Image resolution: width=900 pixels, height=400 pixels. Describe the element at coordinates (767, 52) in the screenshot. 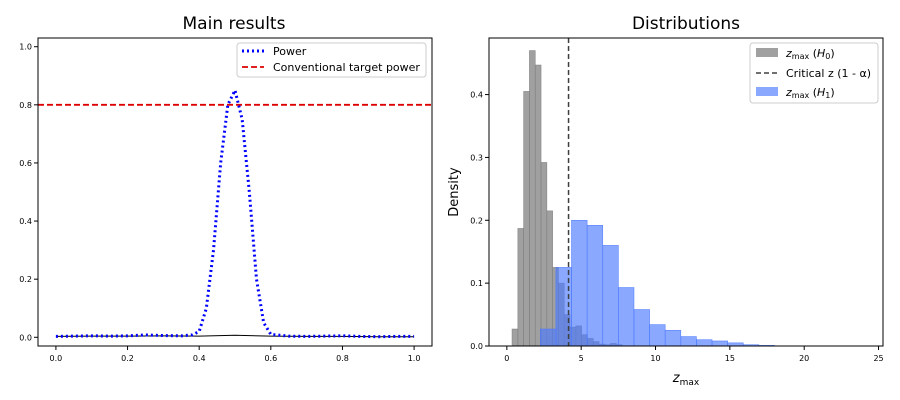

I see `legend-h0-swatch` at that location.